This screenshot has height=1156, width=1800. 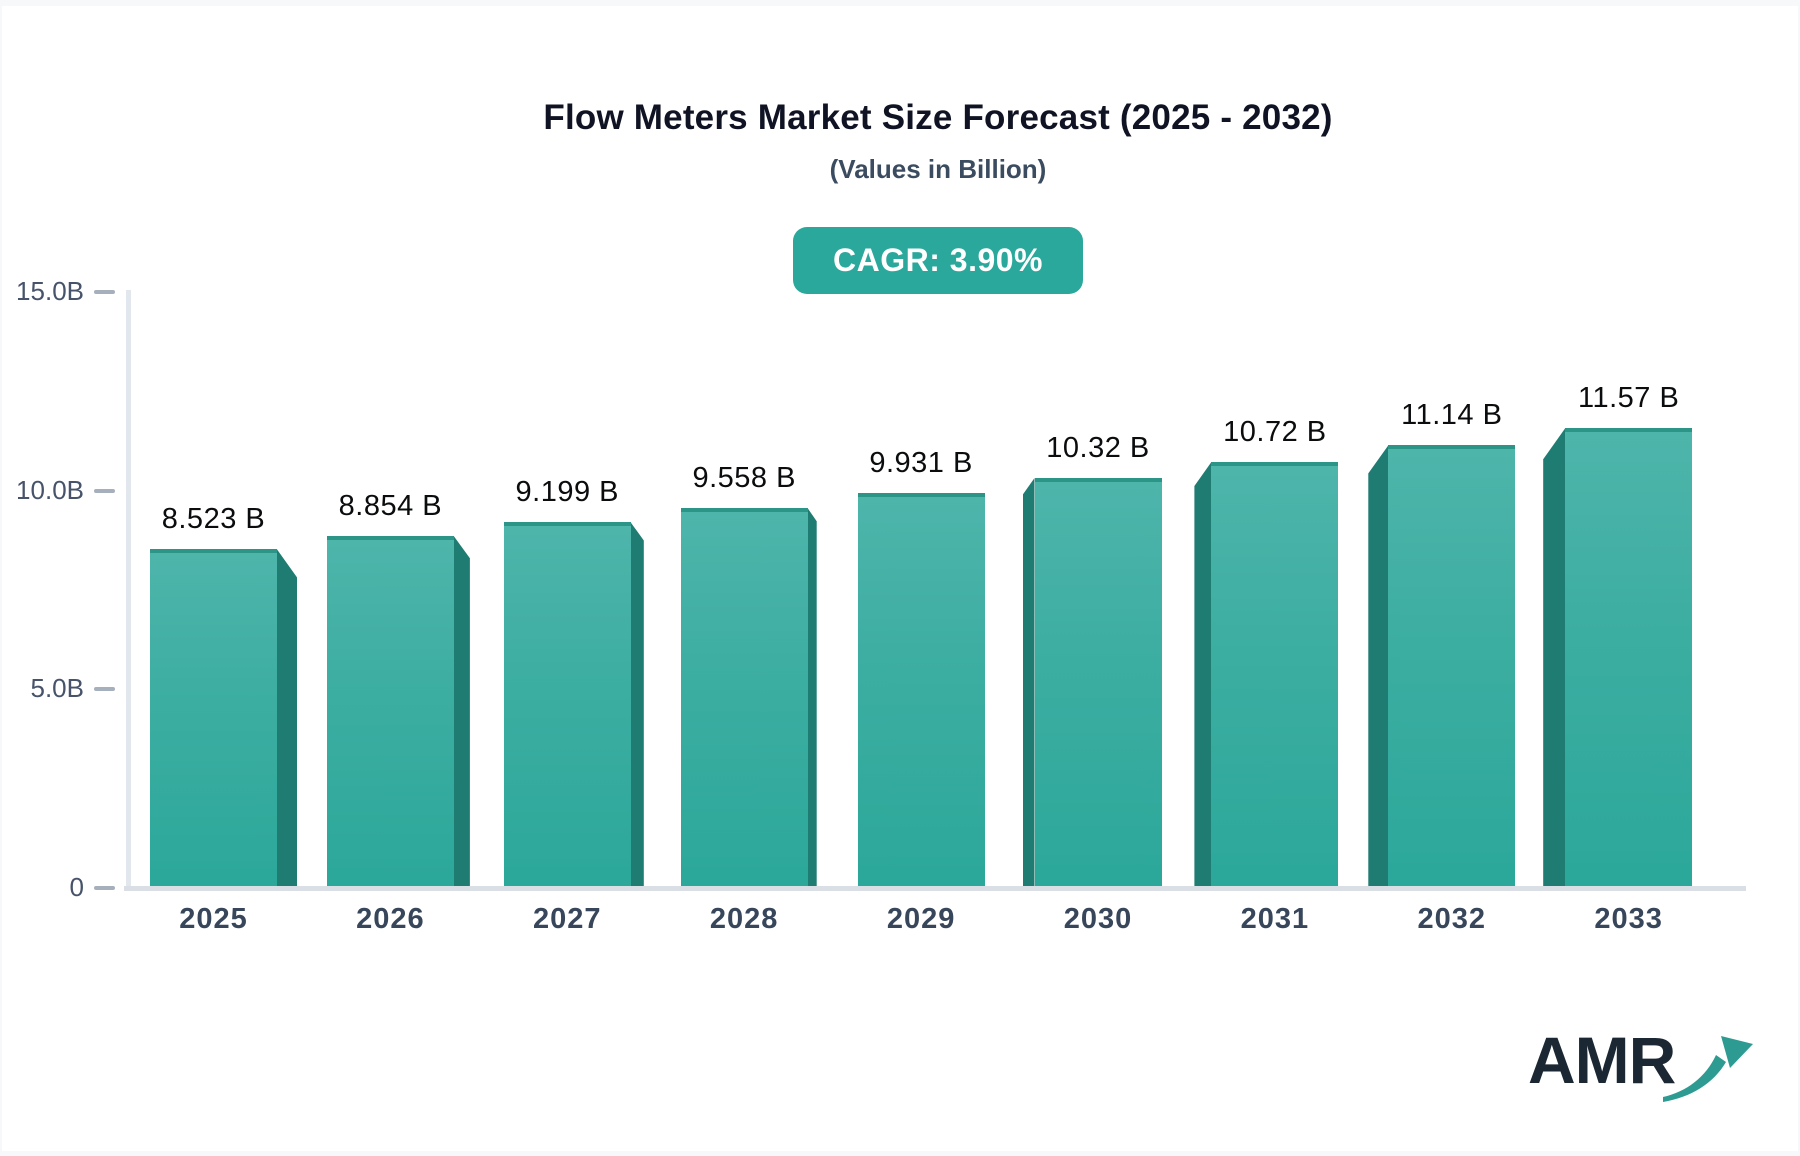 I want to click on bar-value-label: 9.558 B, so click(x=744, y=478).